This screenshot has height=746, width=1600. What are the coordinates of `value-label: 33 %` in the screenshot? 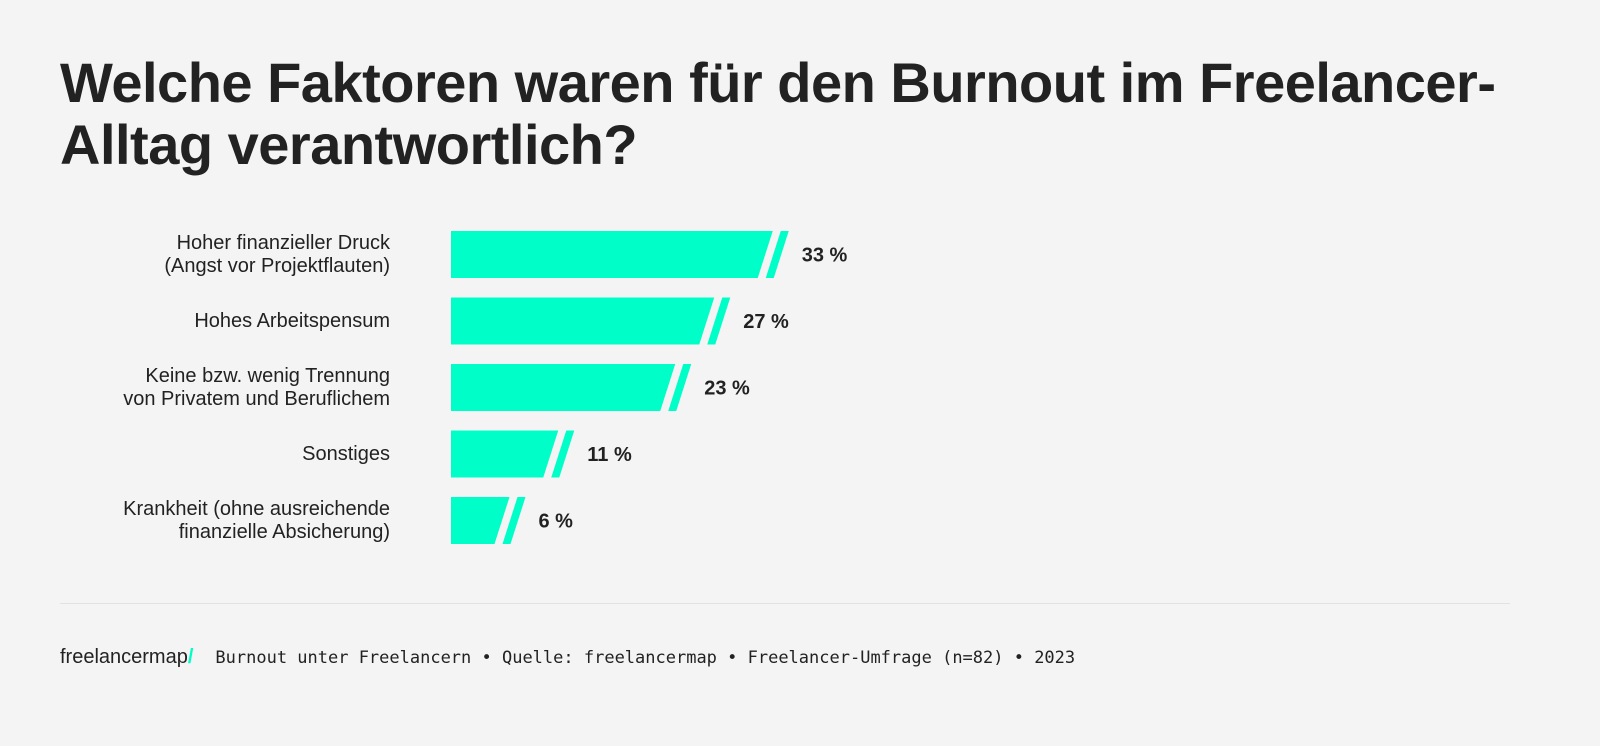 It's located at (825, 256).